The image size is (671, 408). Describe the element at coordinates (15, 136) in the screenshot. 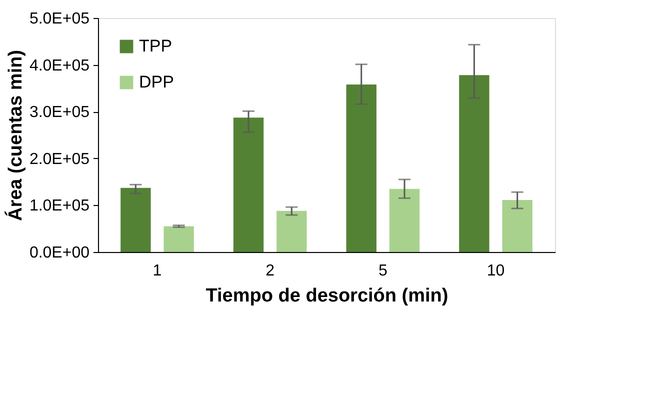

I see `y-axis-title: Área (cuentas min)` at that location.